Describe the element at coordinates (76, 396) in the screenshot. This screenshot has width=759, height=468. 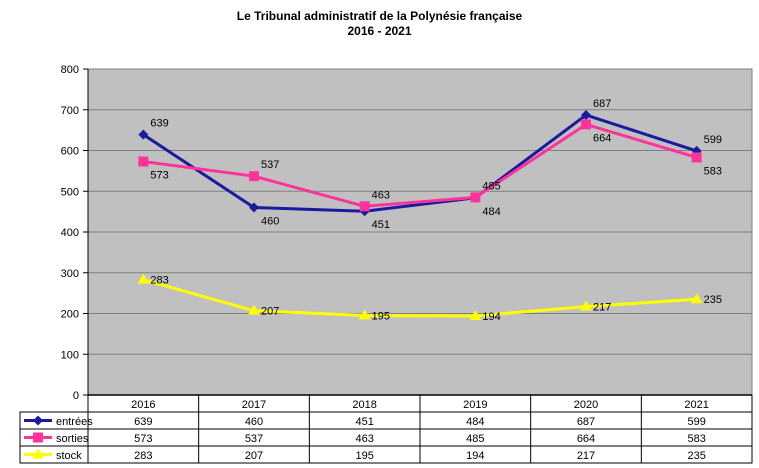
I see `y-tick-label: 0` at that location.